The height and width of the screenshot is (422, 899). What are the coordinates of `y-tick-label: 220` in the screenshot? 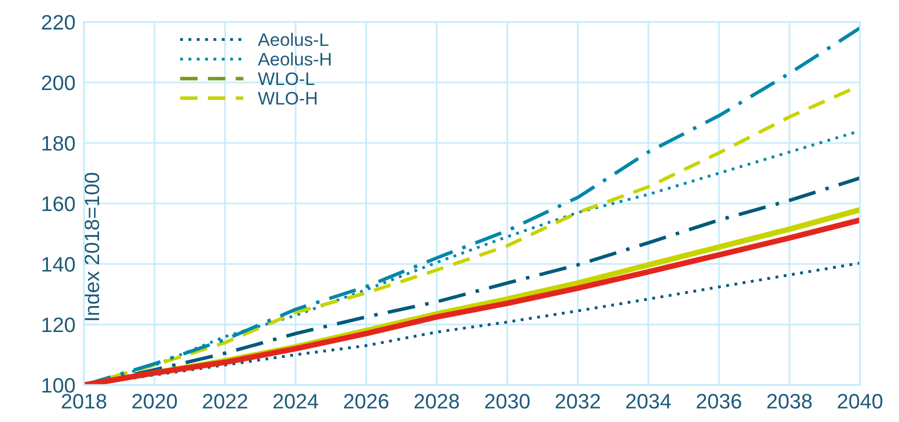 It's located at (58, 22).